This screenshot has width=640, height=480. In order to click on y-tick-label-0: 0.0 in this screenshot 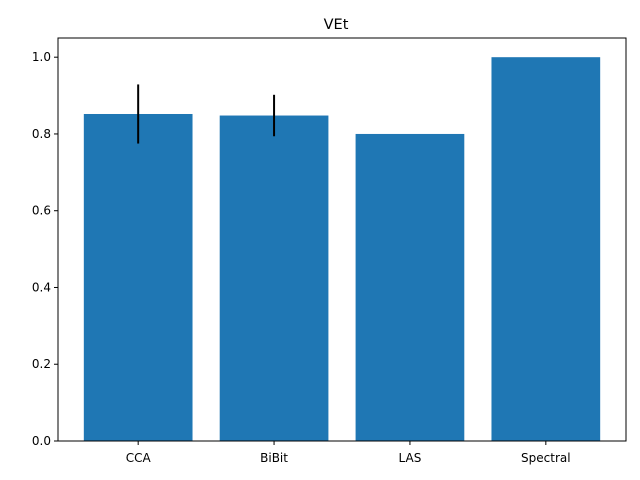, I will do `click(41, 441)`.